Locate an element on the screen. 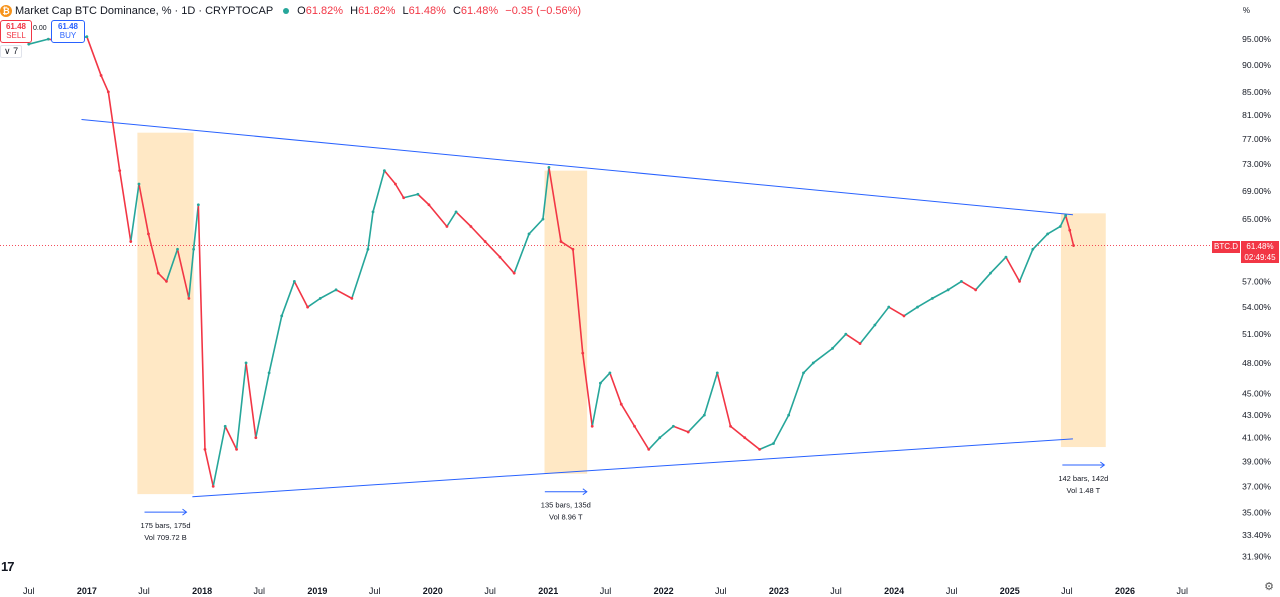 The image size is (1280, 597). sell-button: 61.48 SELL is located at coordinates (16, 31).